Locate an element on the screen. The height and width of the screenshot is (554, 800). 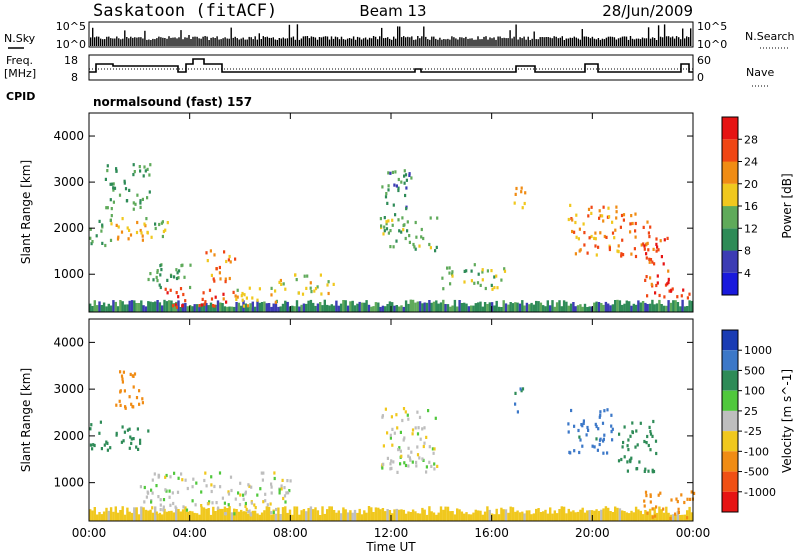
x-tick-label: 20:00 is located at coordinates (592, 533).